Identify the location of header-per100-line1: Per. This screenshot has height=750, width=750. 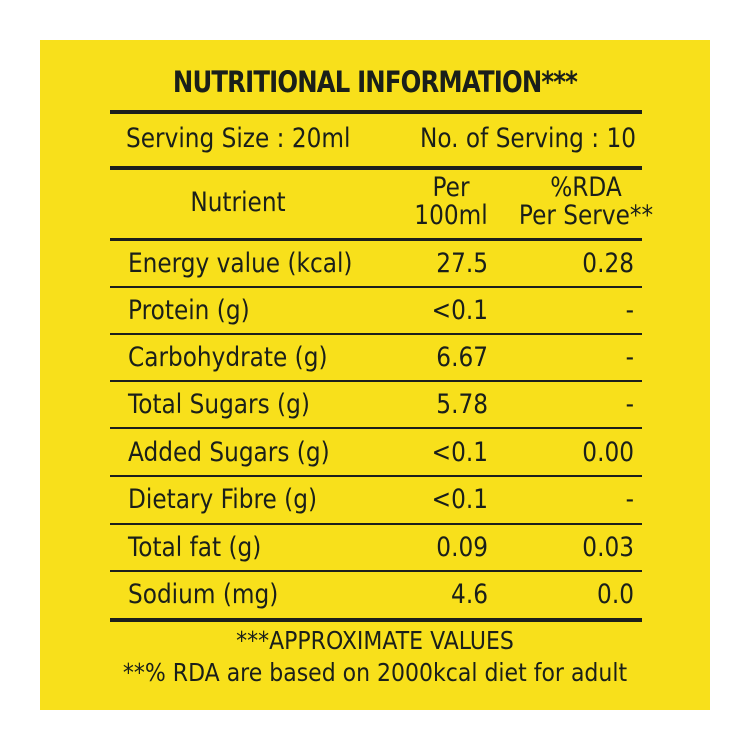
(451, 187).